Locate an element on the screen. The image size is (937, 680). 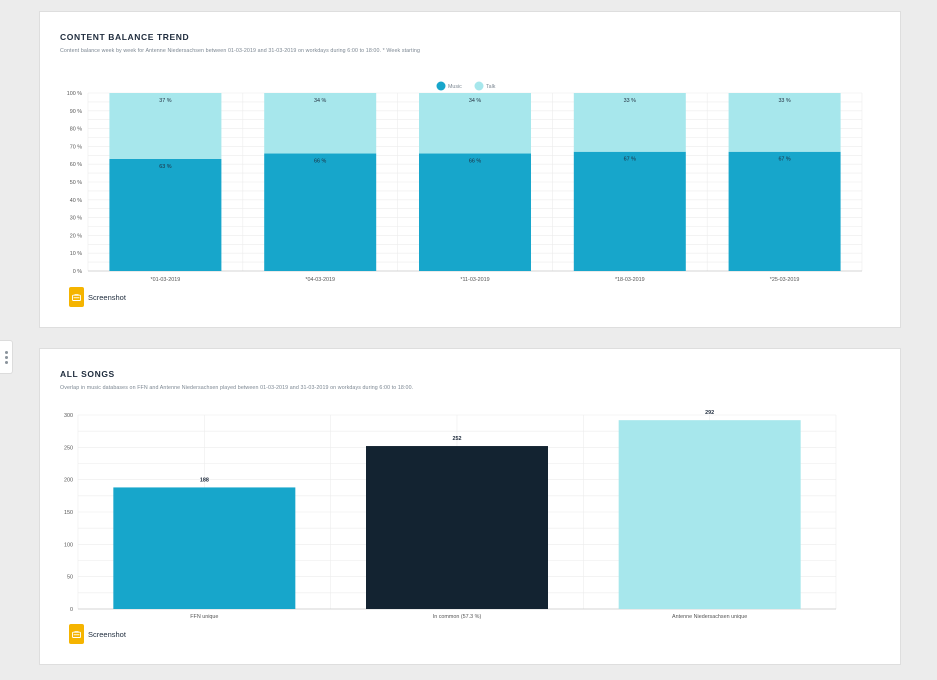
y-tick-label: 40 % is located at coordinates (76, 201).